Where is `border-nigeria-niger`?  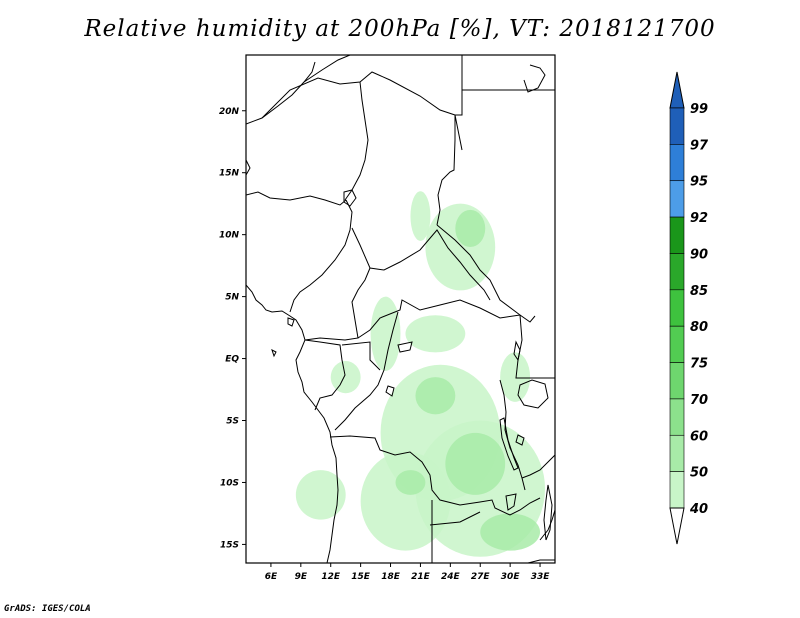
border-nigeria-niger is located at coordinates (296, 198).